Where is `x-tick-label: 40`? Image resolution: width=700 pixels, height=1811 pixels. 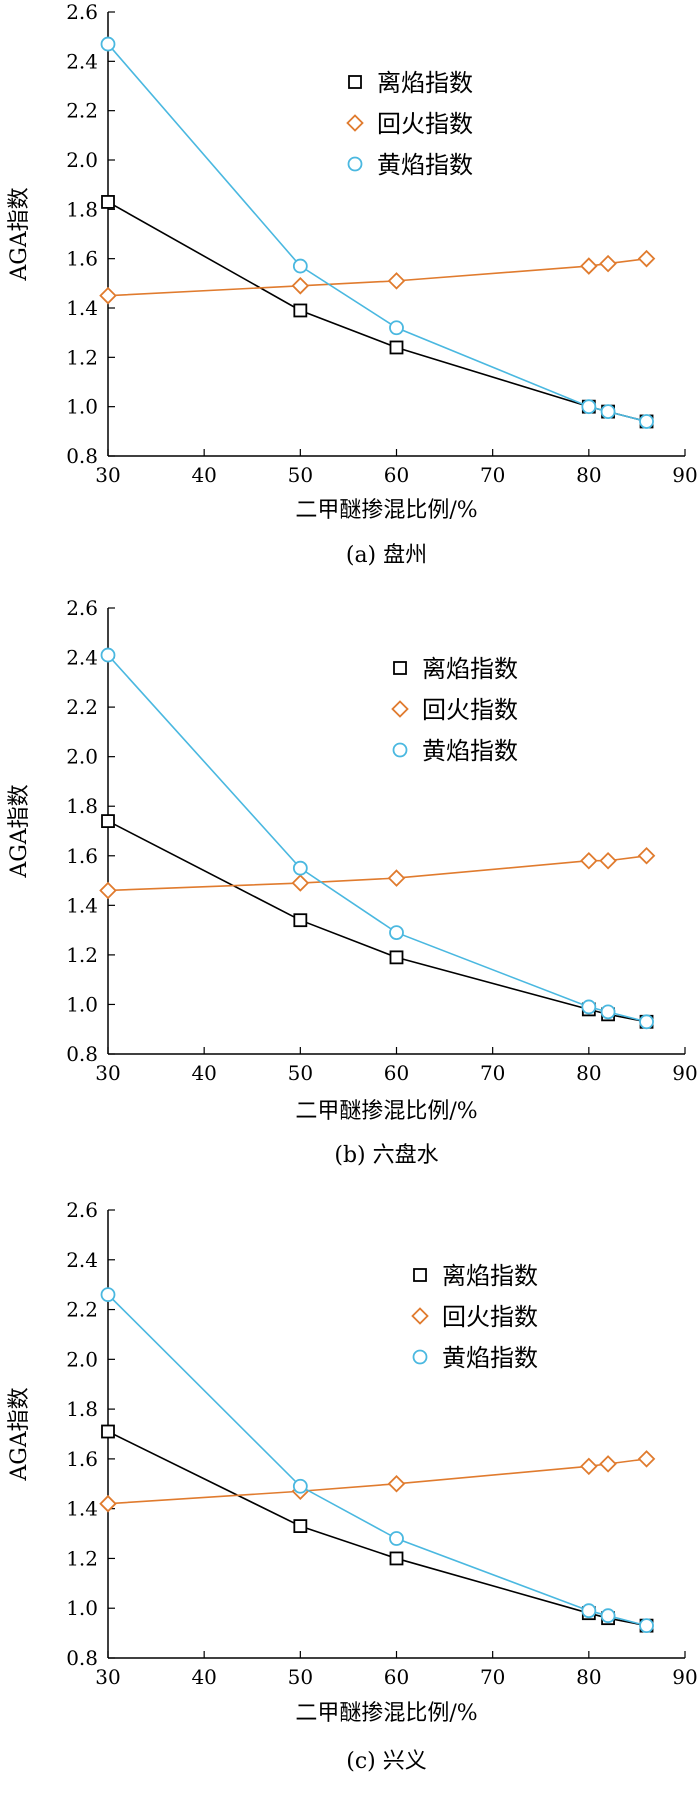 x-tick-label: 40 is located at coordinates (203, 1677).